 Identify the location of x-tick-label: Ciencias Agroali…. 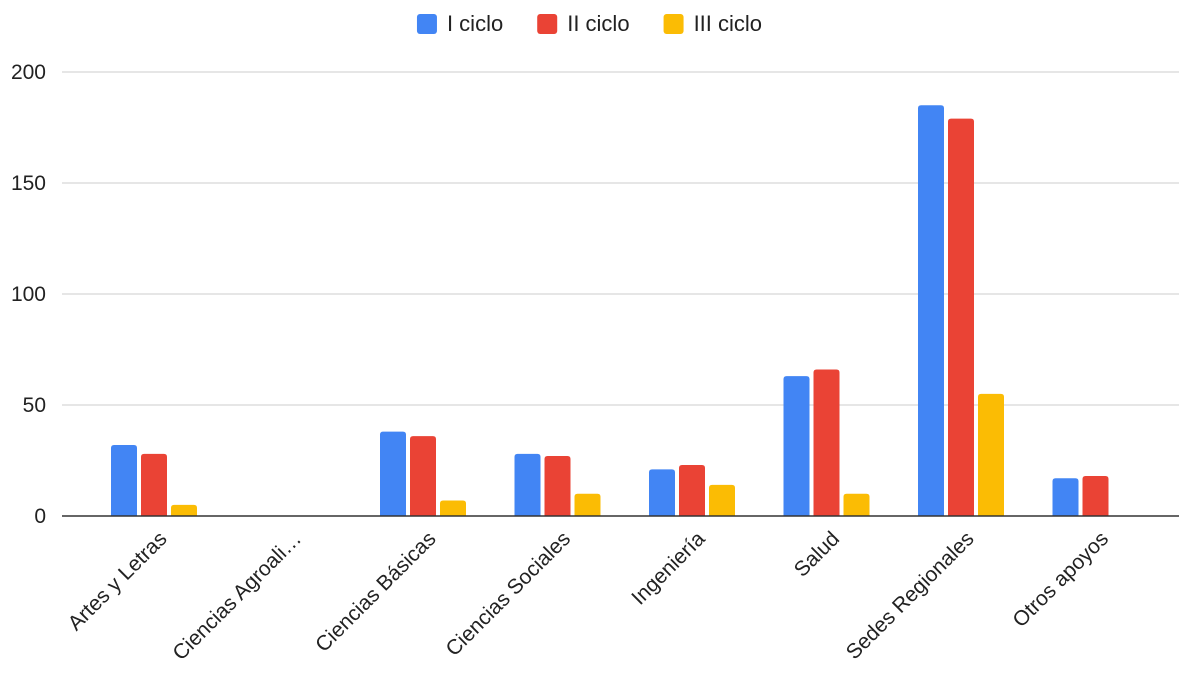
(237, 596).